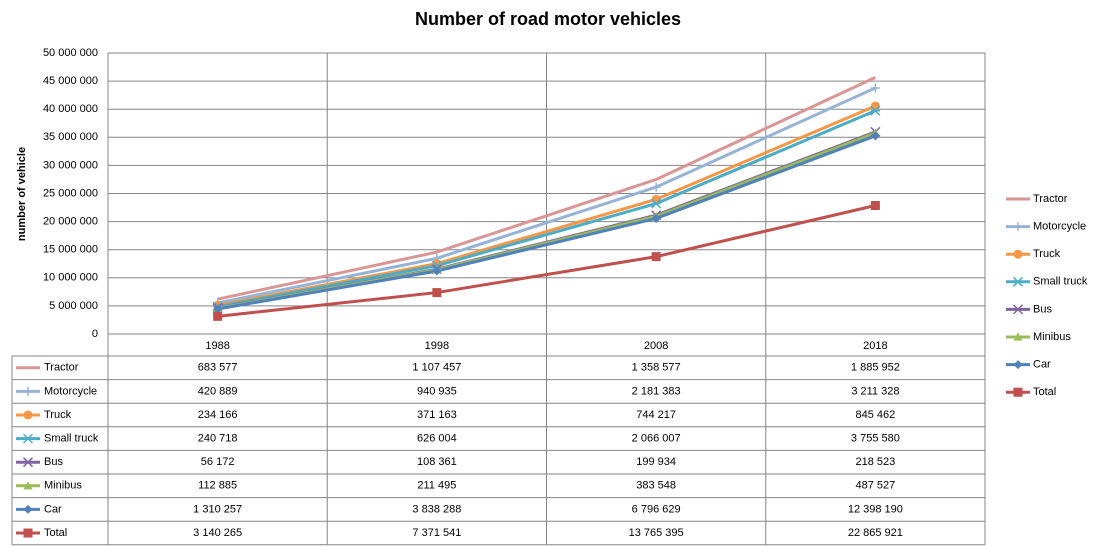 This screenshot has width=1098, height=547. Describe the element at coordinates (656, 462) in the screenshot. I see `table-value: 199 934` at that location.